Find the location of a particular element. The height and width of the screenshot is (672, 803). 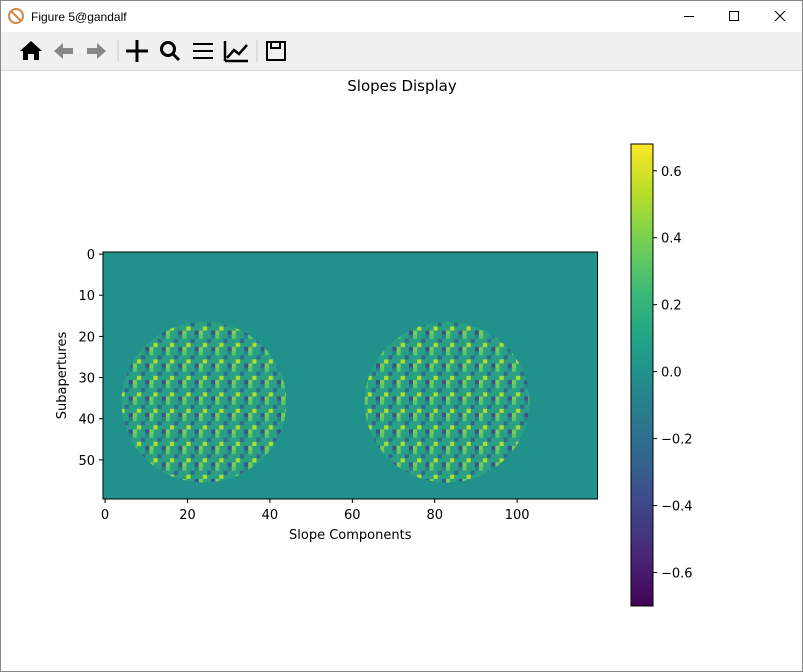

colorbar-tick-label: −0.2 is located at coordinates (677, 440).